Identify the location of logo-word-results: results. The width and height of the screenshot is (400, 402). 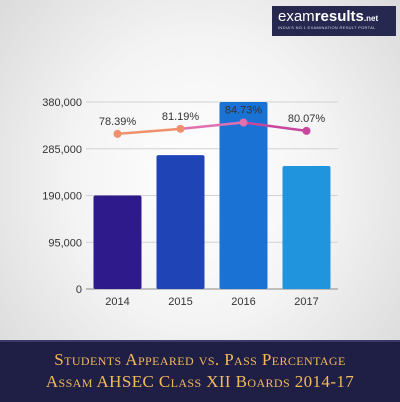
(339, 16).